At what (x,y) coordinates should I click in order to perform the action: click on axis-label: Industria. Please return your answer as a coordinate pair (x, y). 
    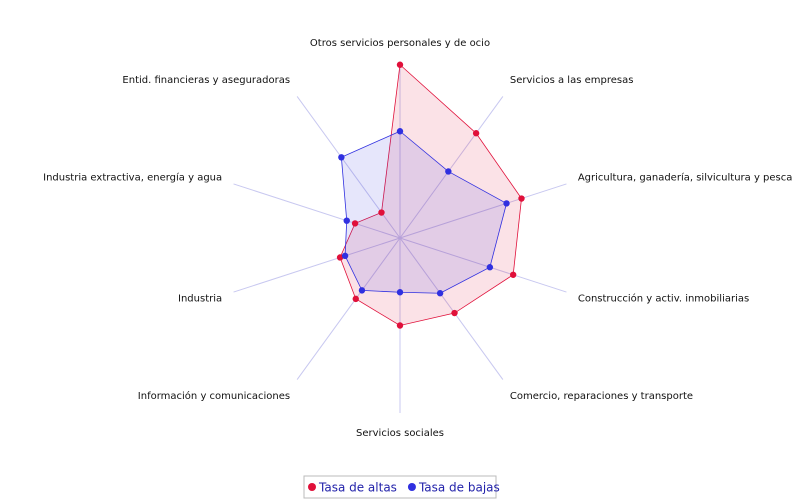
    Looking at the image, I should click on (200, 298).